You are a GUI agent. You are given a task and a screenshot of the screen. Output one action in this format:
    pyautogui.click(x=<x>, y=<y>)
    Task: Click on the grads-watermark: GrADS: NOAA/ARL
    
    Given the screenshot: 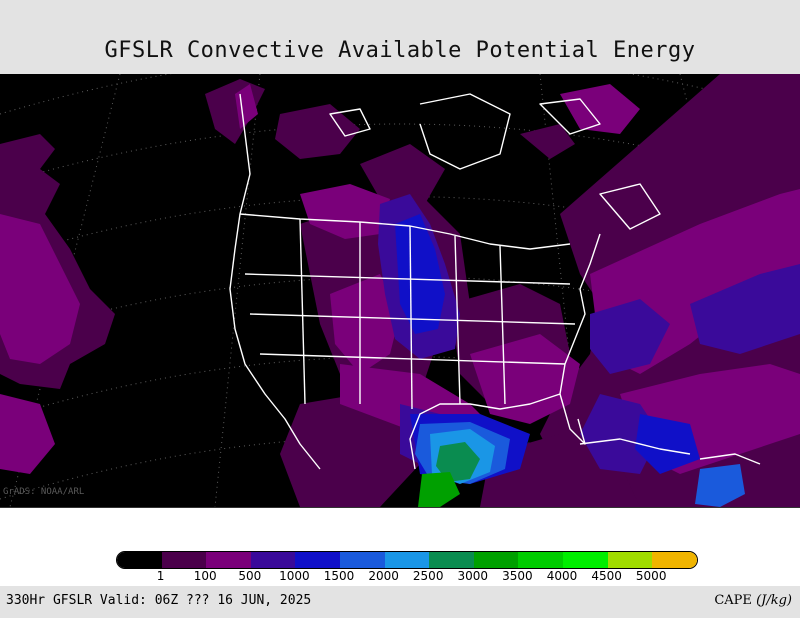 What is the action you would take?
    pyautogui.click(x=44, y=492)
    